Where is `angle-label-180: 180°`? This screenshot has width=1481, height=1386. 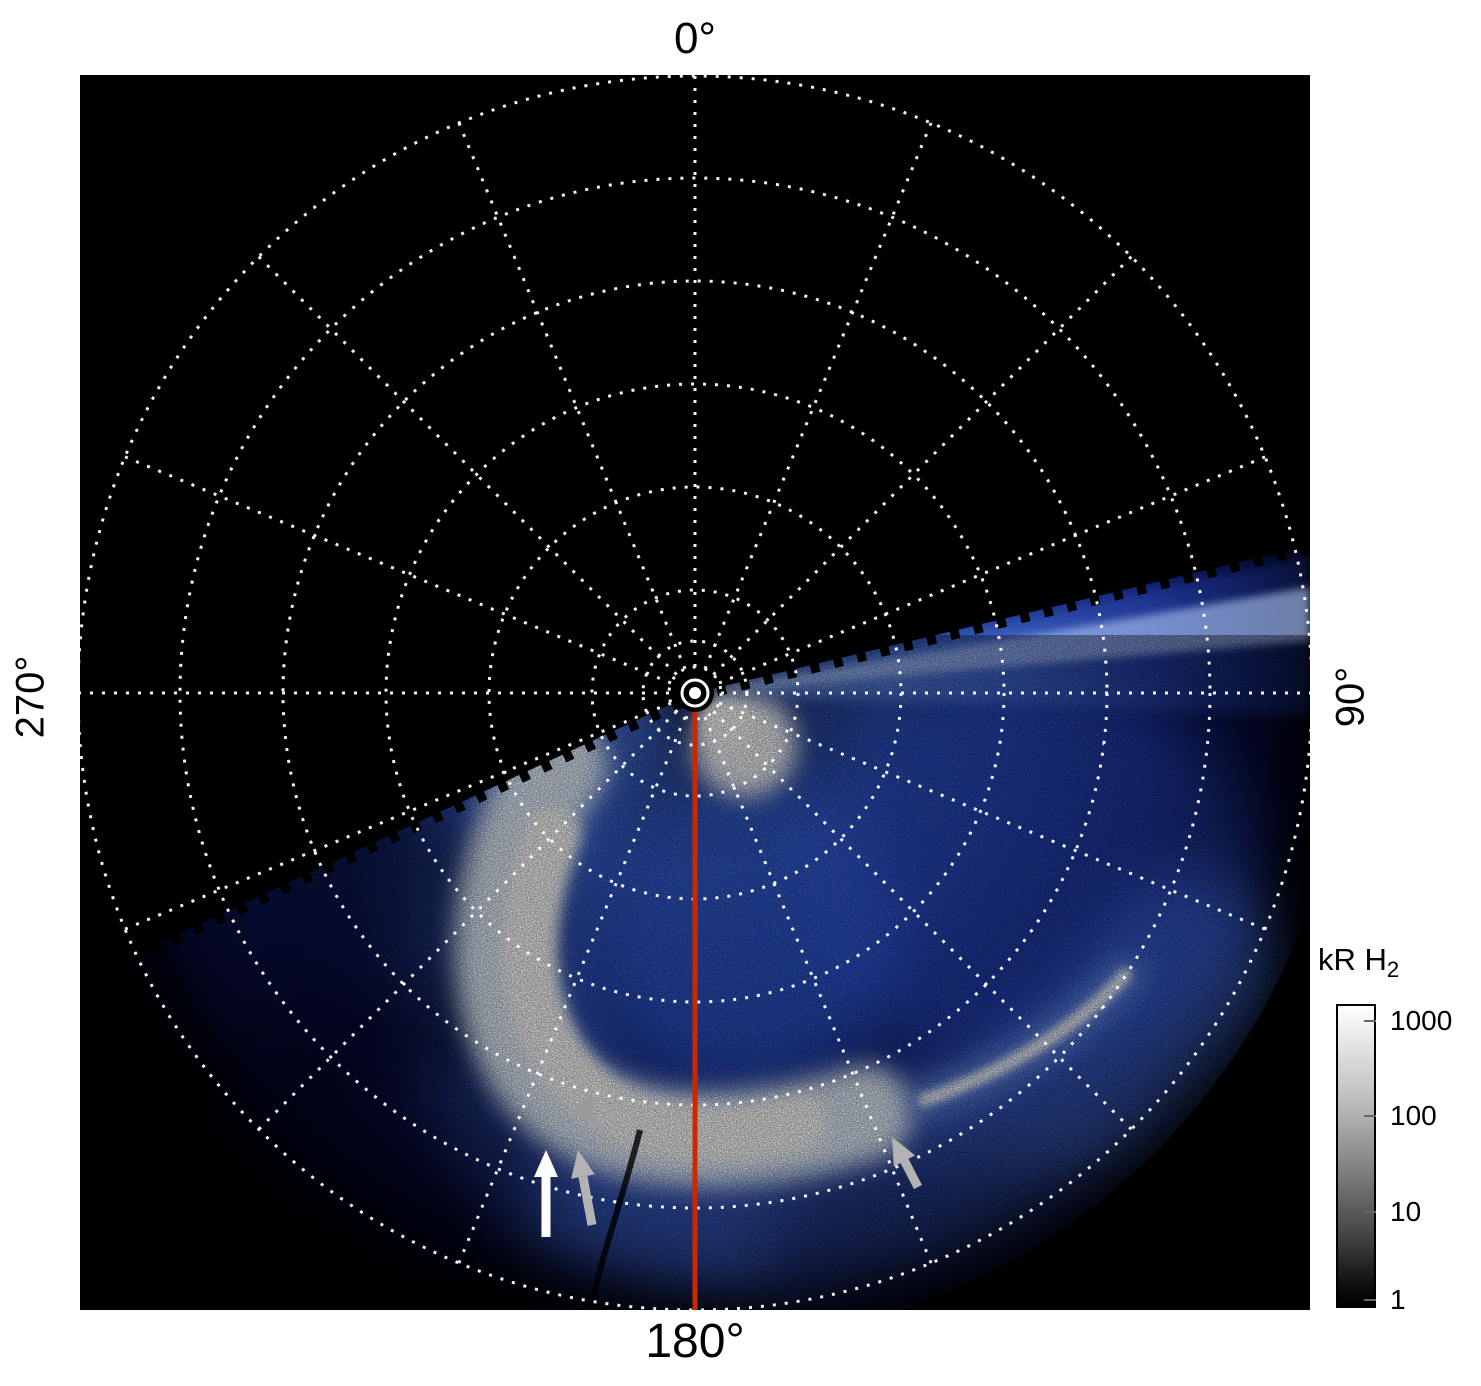 angle-label-180: 180° is located at coordinates (695, 1341).